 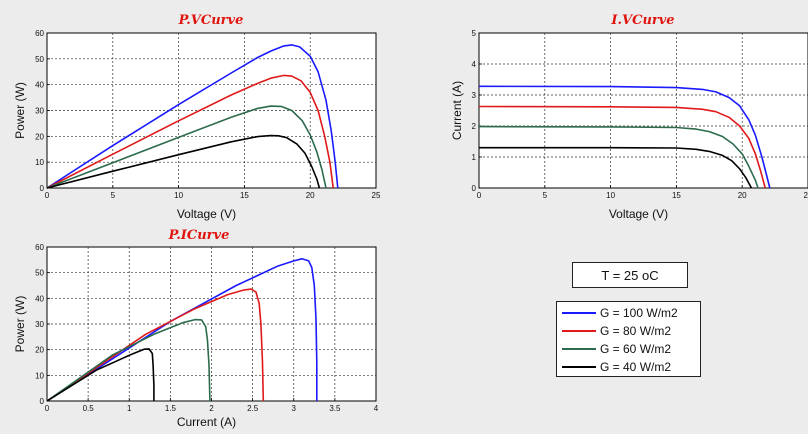 I want to click on y-tick-label: 1, so click(x=474, y=157).